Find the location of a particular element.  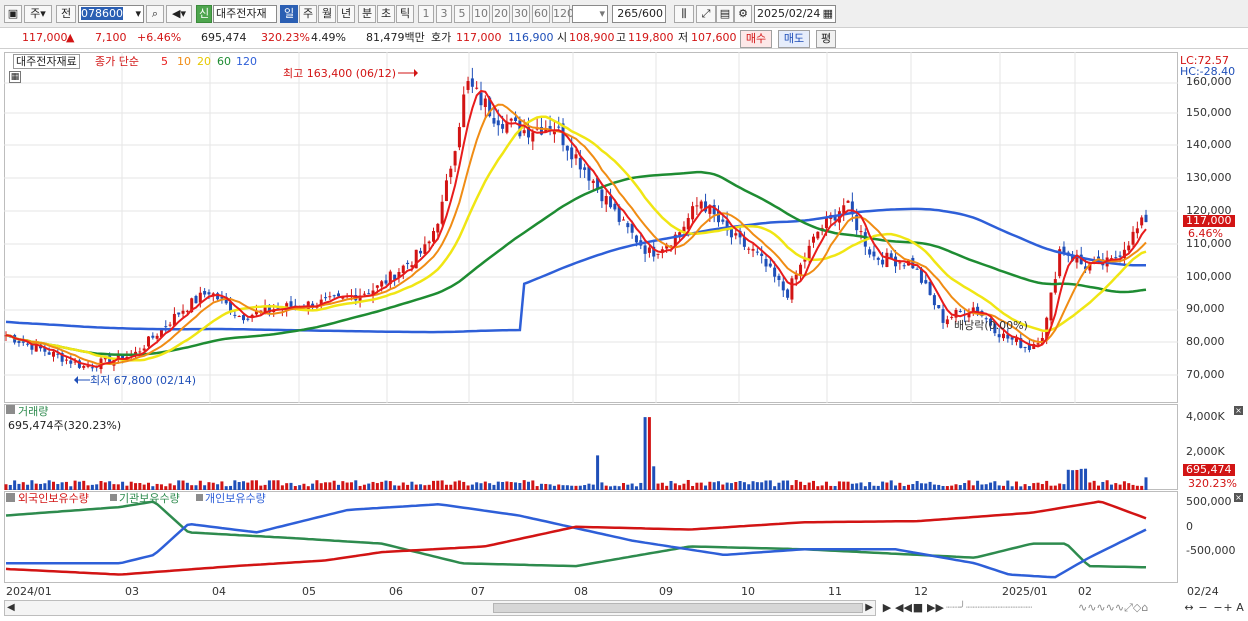

window-menu-icon: ▣ is located at coordinates (13, 14).